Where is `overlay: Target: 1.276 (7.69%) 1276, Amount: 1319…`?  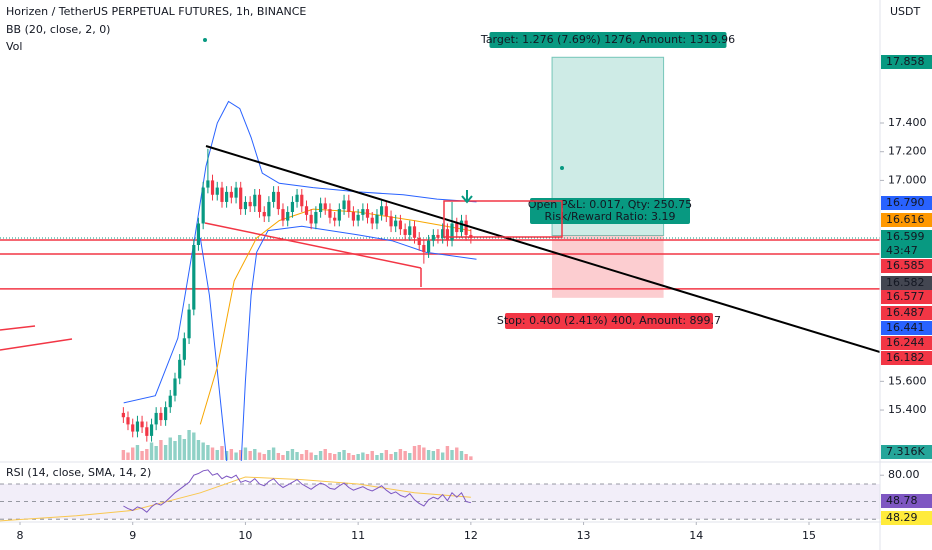
overlay: Target: 1.276 (7.69%) 1276, Amount: 1319… is located at coordinates (607, 180).